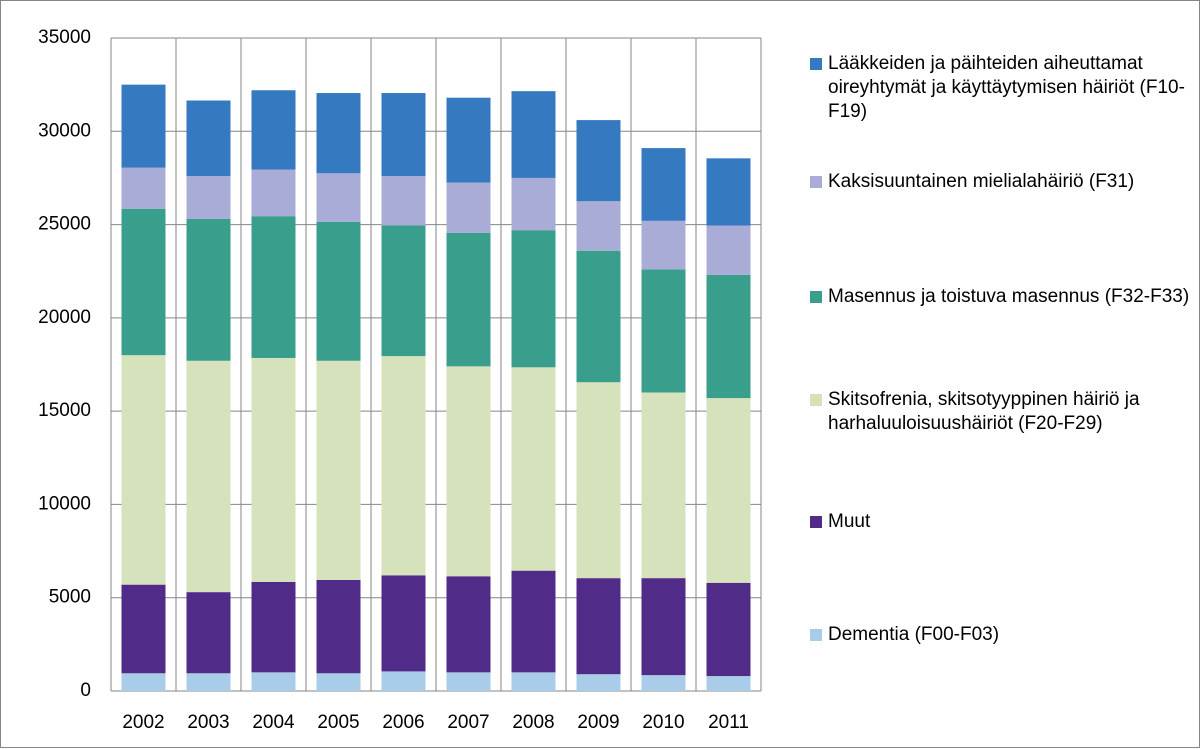 This screenshot has width=1201, height=749. Describe the element at coordinates (143, 722) in the screenshot. I see `x-tick-label: 2002` at that location.